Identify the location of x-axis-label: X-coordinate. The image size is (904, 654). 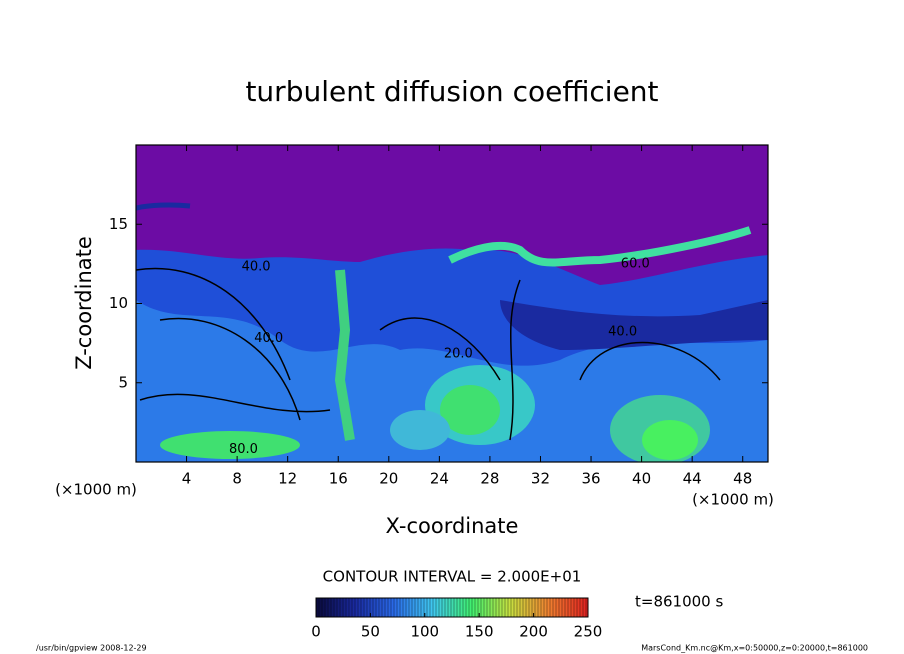
(452, 526).